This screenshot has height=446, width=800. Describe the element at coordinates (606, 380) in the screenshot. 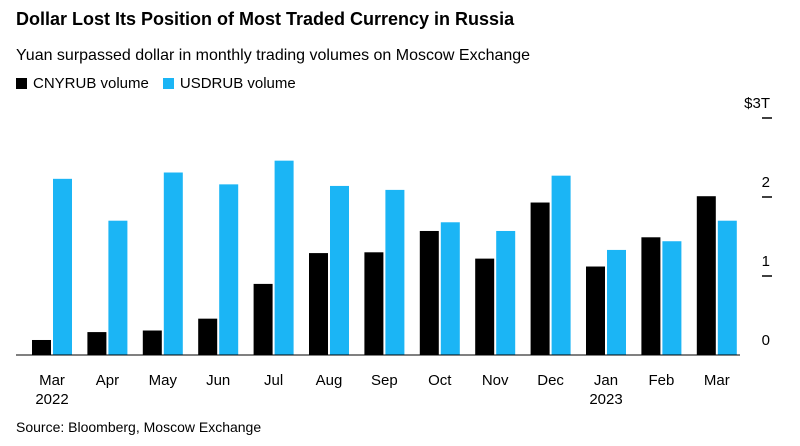

I see `x-tick-label: Jan` at that location.